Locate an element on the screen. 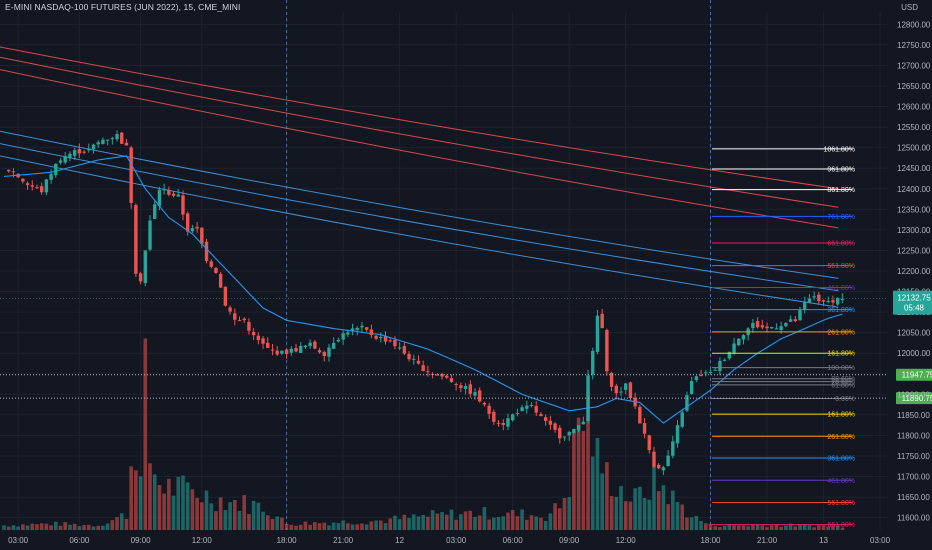 Image resolution: width=932 pixels, height=550 pixels. price-tag is located at coordinates (914, 374).